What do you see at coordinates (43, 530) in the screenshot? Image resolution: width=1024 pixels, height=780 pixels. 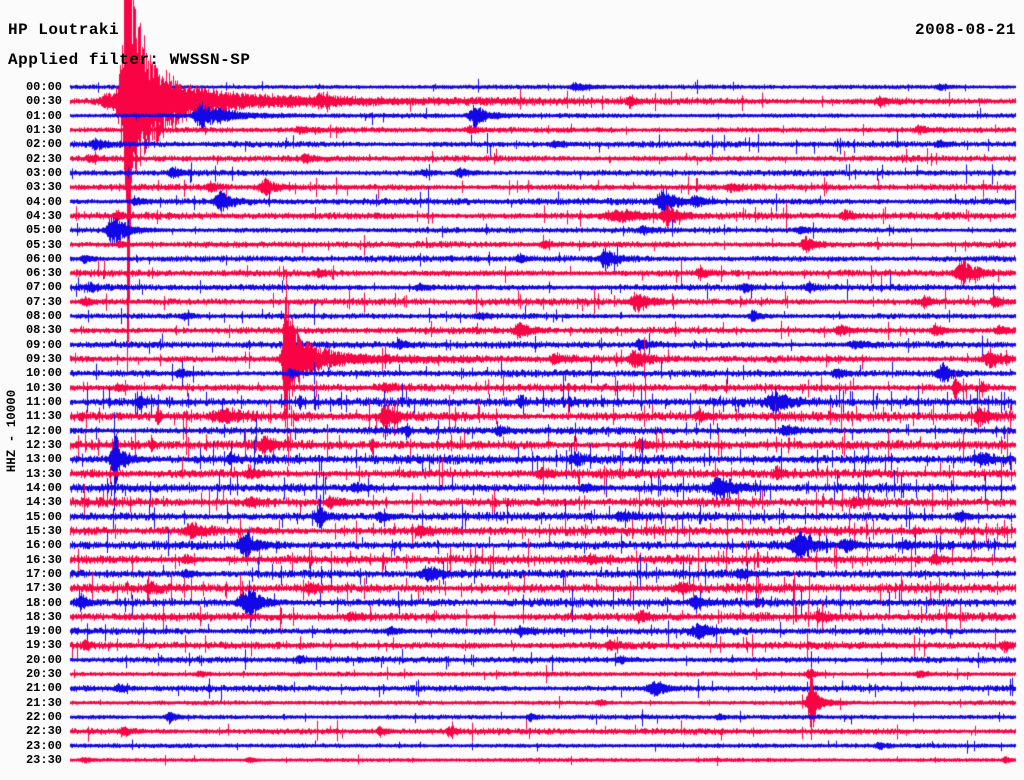 I see `time-label-15:30: 15:30` at bounding box center [43, 530].